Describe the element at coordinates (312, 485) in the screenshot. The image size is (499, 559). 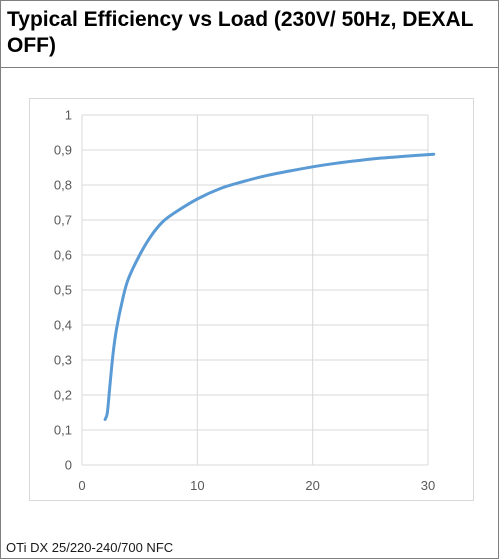
I see `x-tick-label: 20` at that location.